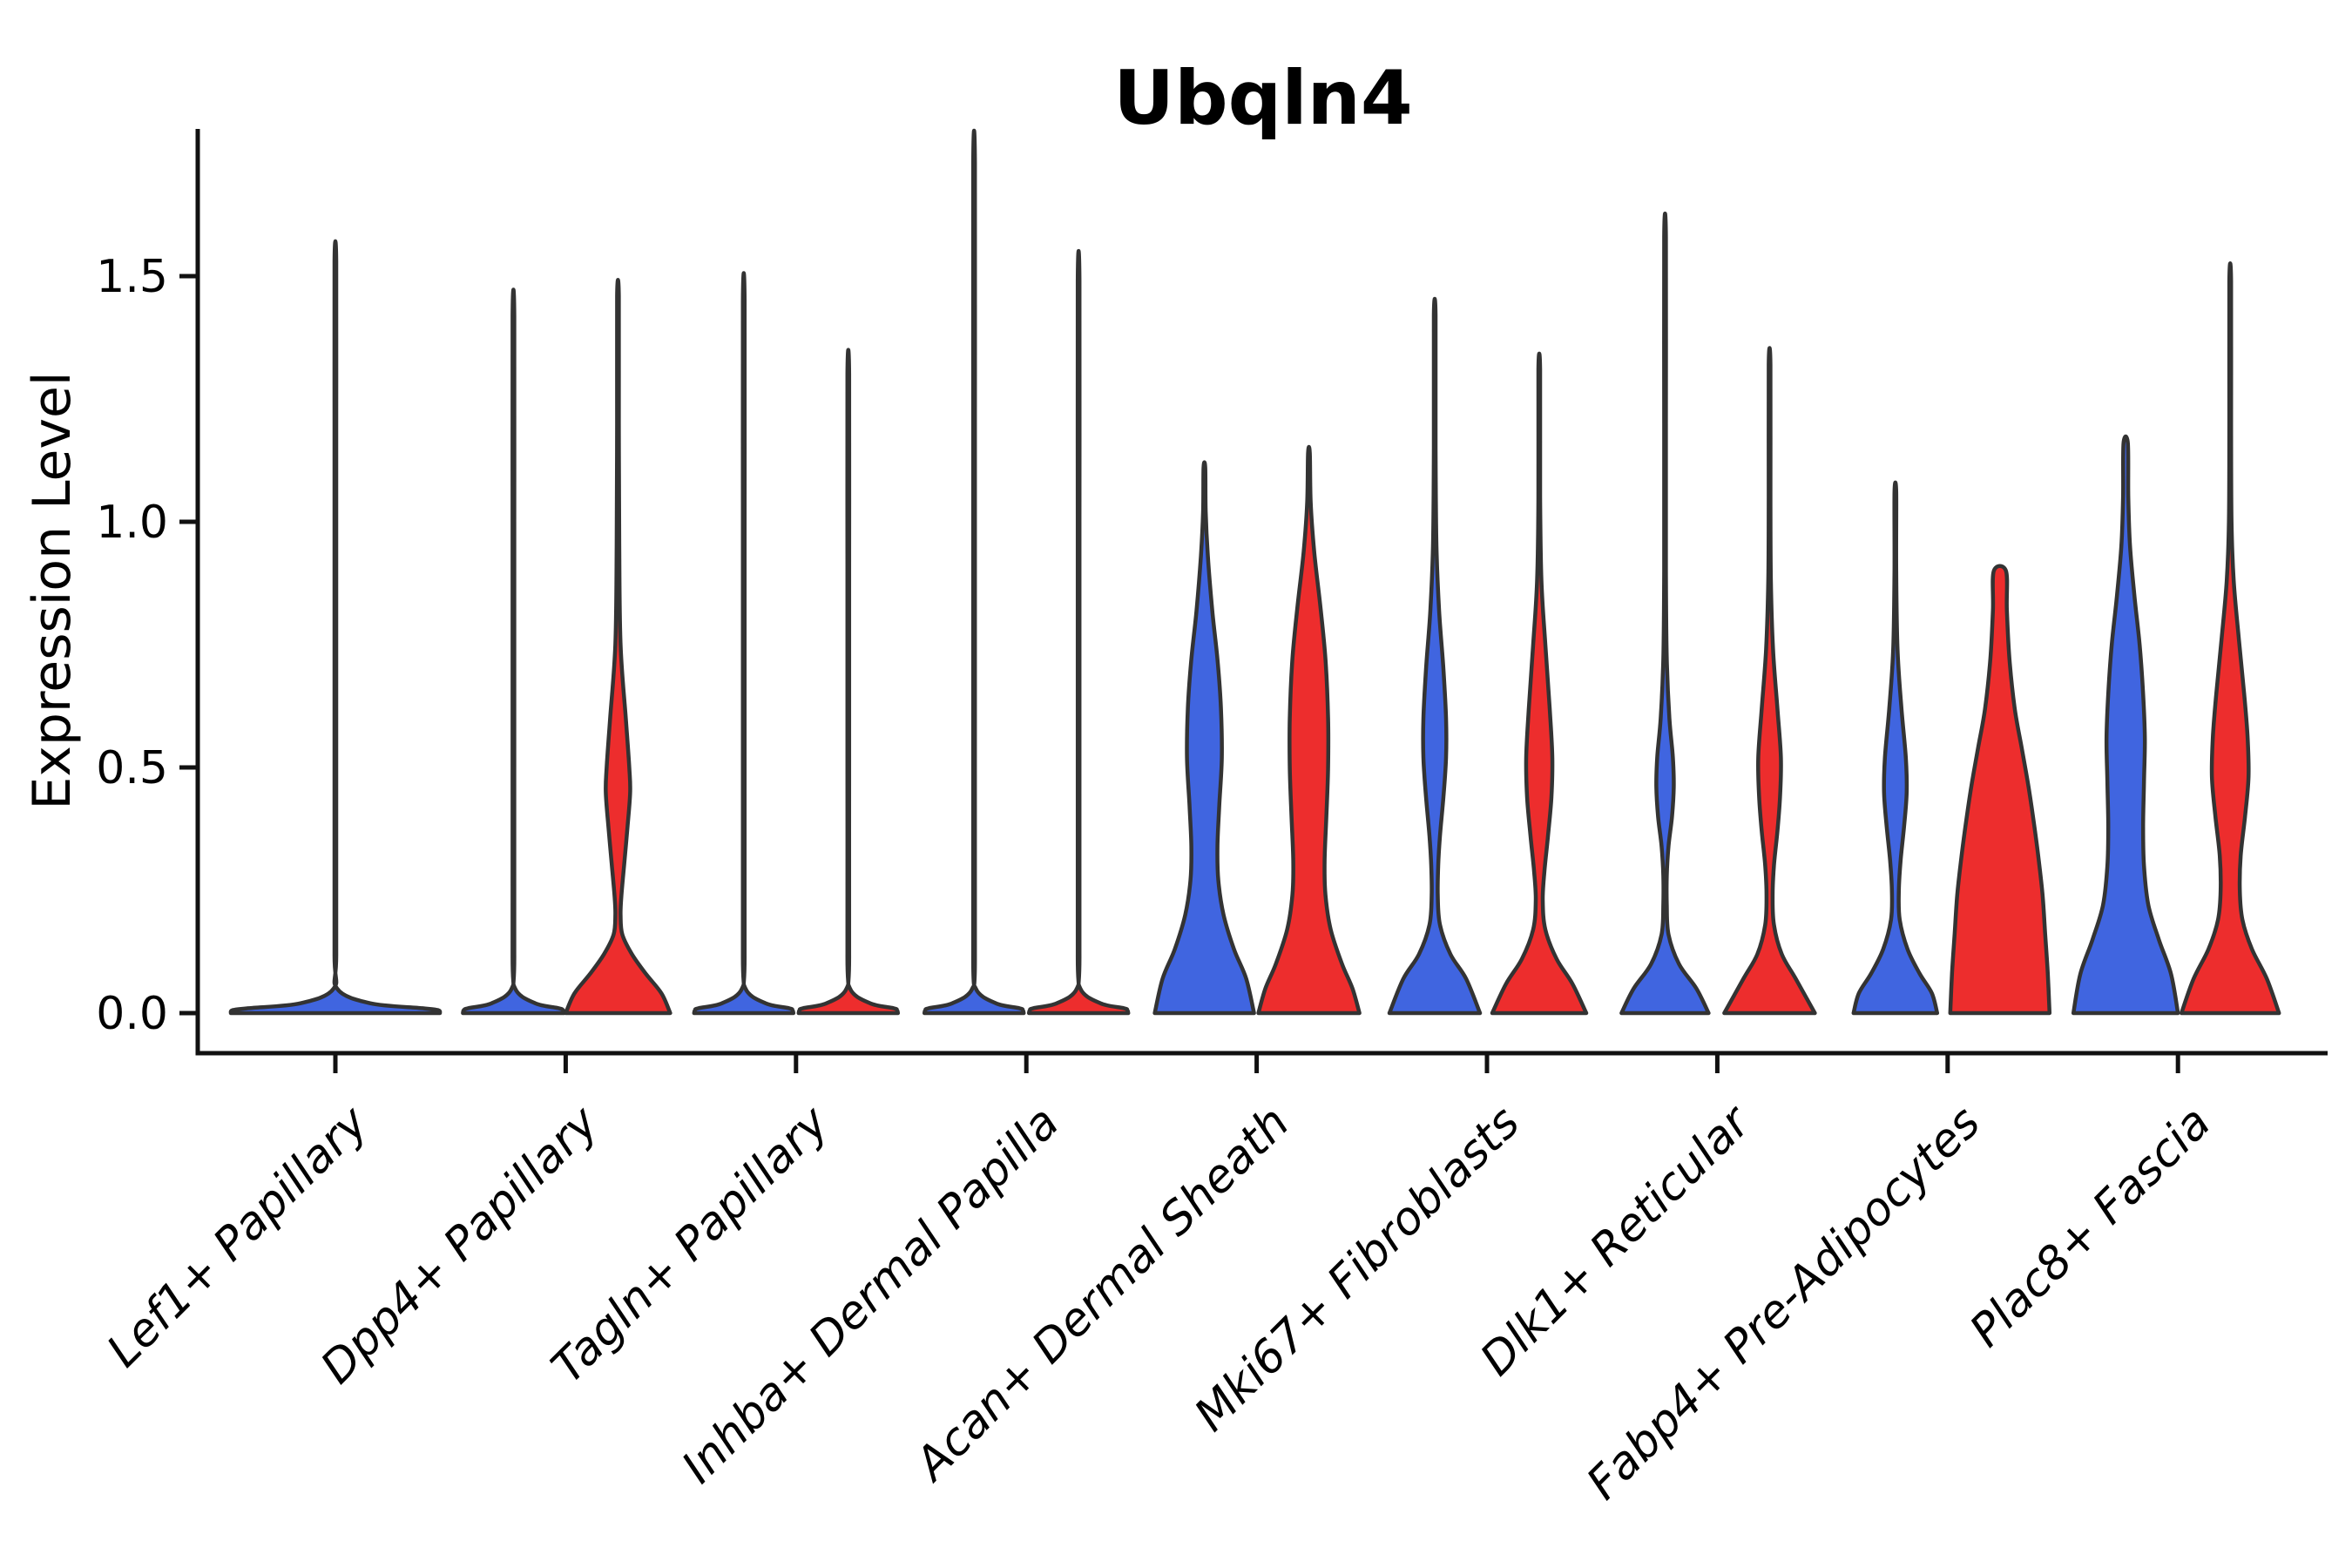  Describe the element at coordinates (1102, 1294) in the screenshot. I see `x-tick-label: Acan+ Dermal Sheath` at that location.